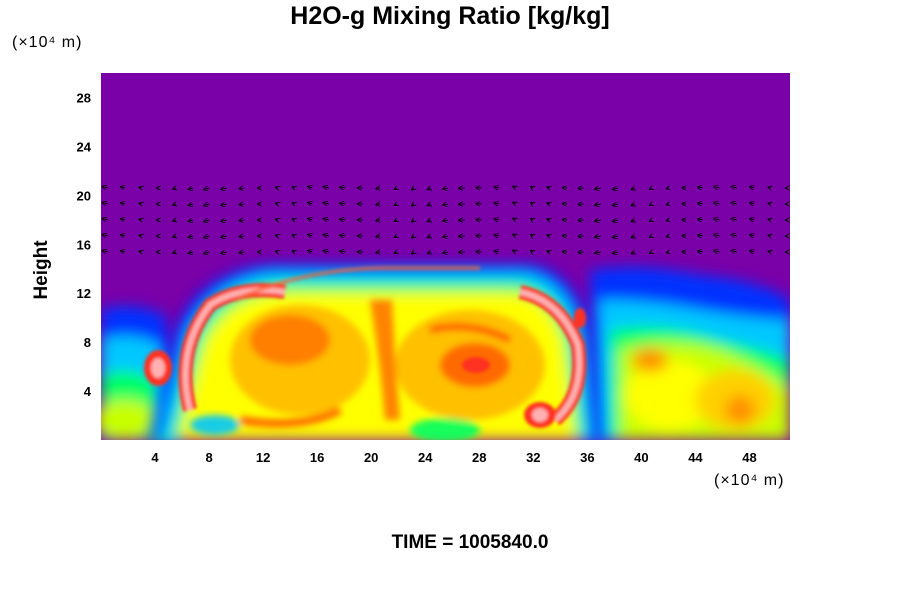 The height and width of the screenshot is (600, 900). Describe the element at coordinates (479, 457) in the screenshot. I see `x-tick-label: 28` at that location.